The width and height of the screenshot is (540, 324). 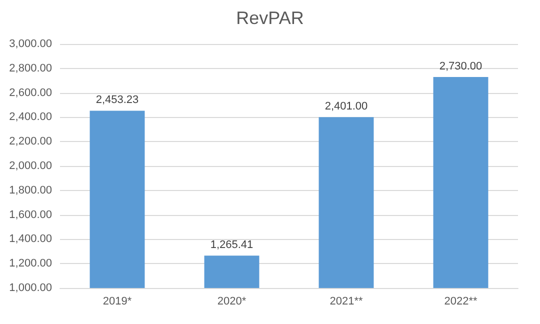 What do you see at coordinates (30, 190) in the screenshot?
I see `y-tick-label: 1,800.00` at bounding box center [30, 190].